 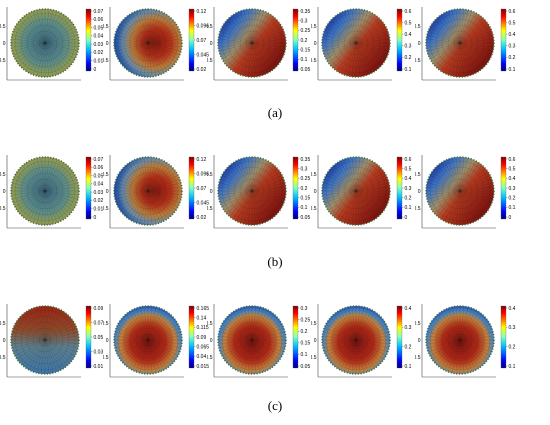 What do you see at coordinates (95, 70) in the screenshot?
I see `colorbar-tick-label: 0` at bounding box center [95, 70].